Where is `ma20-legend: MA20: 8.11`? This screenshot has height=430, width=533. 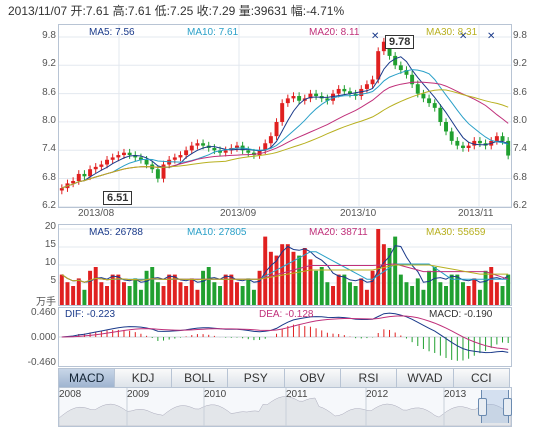
ma20-legend: MA20: 8.11 is located at coordinates (334, 32).